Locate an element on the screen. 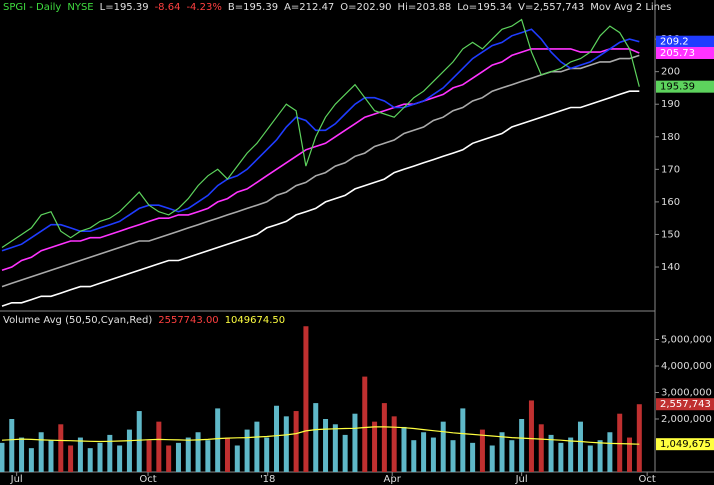  y-tick-label: 180 is located at coordinates (670, 137).